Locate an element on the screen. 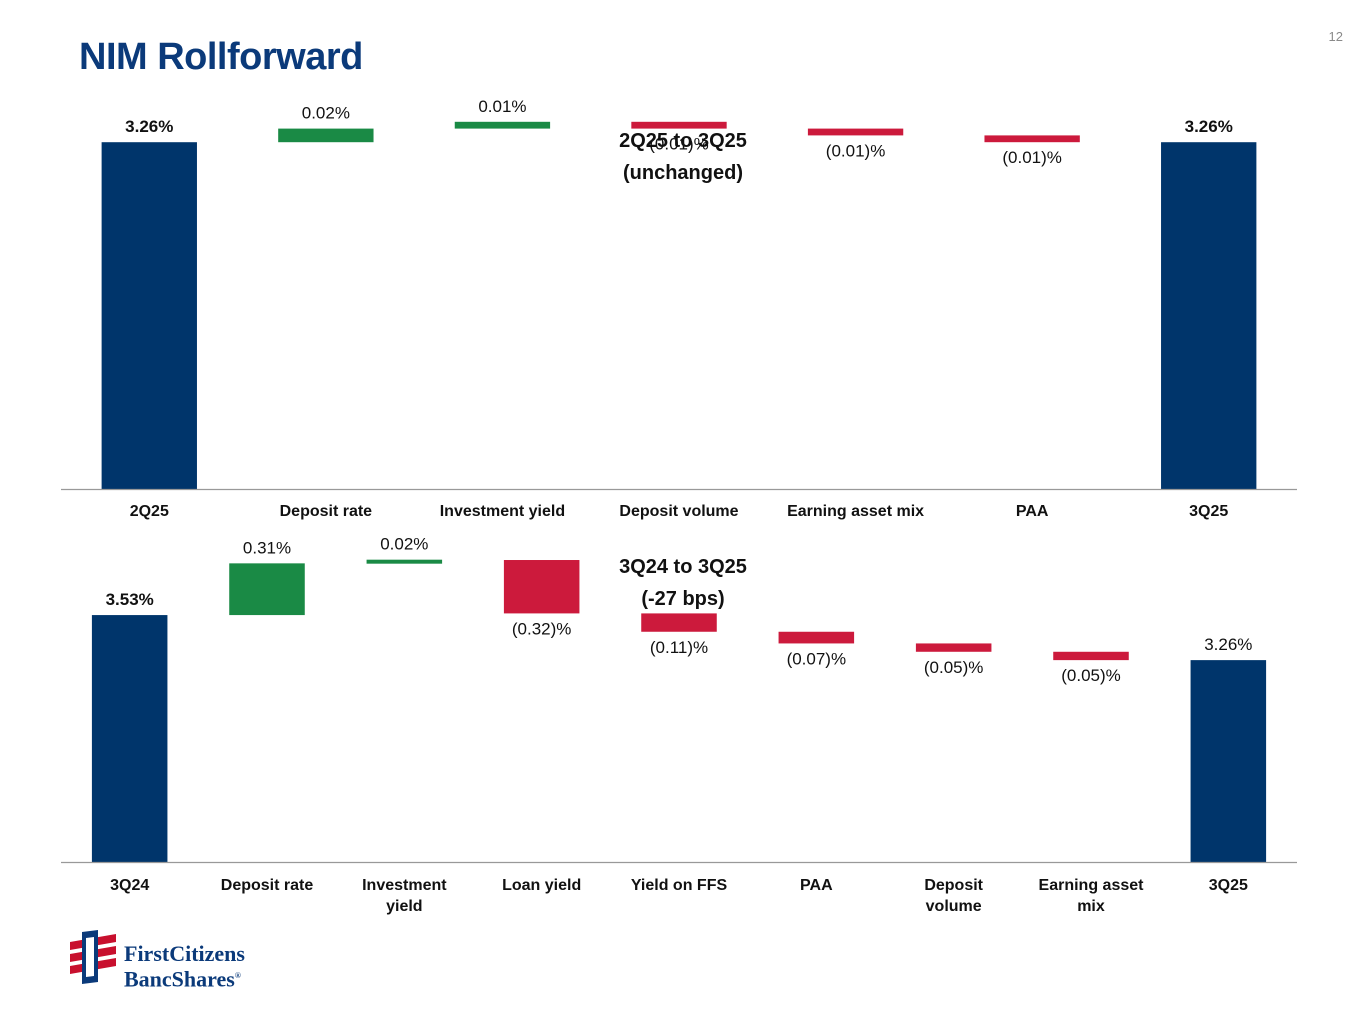 Image resolution: width=1365 pixels, height=1024 pixels. category-label-investment-yield: Investment is located at coordinates (404, 885).